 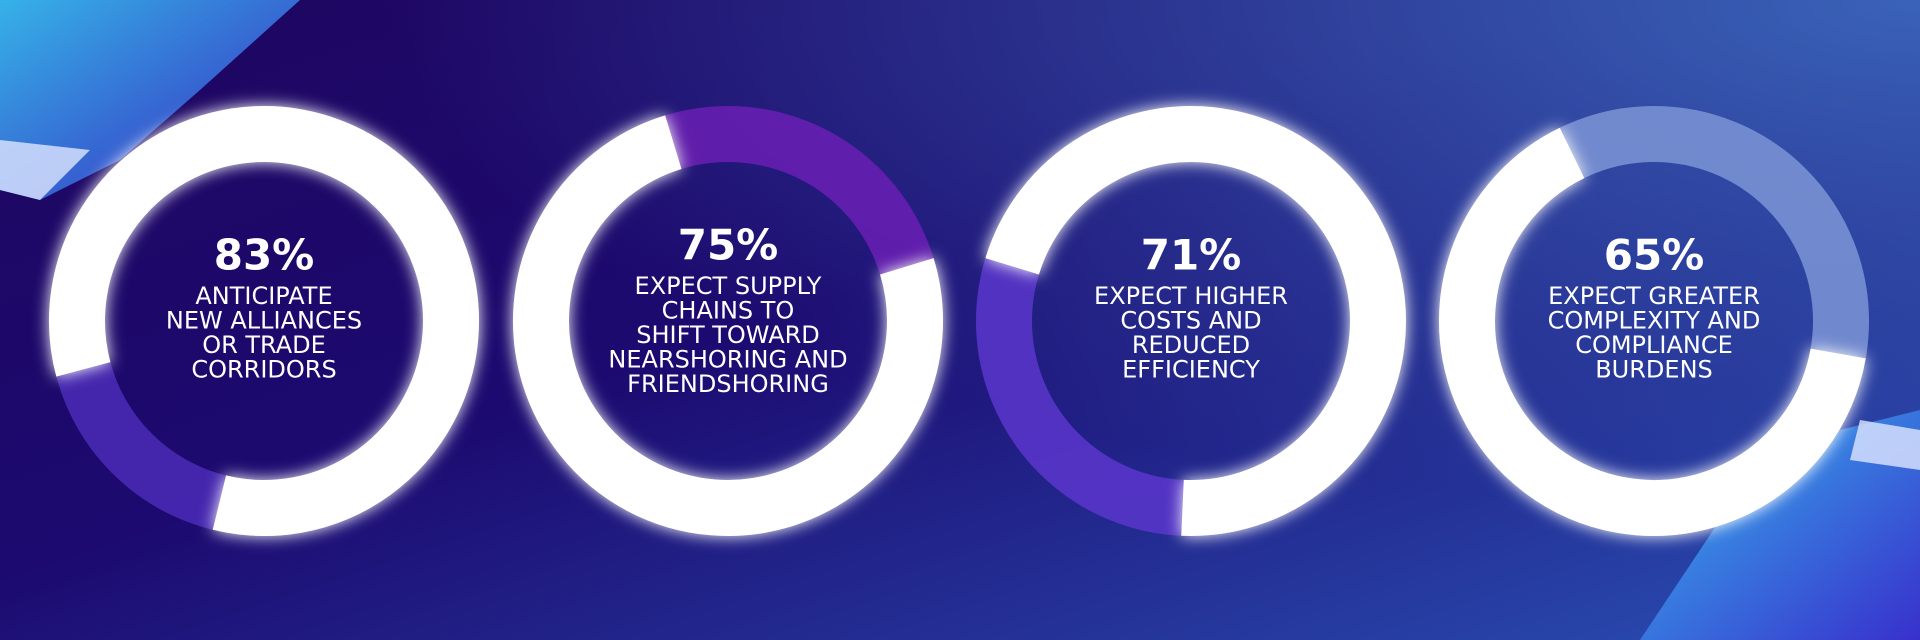 I want to click on caption-line: EXPECT HIGHER, so click(x=1191, y=296).